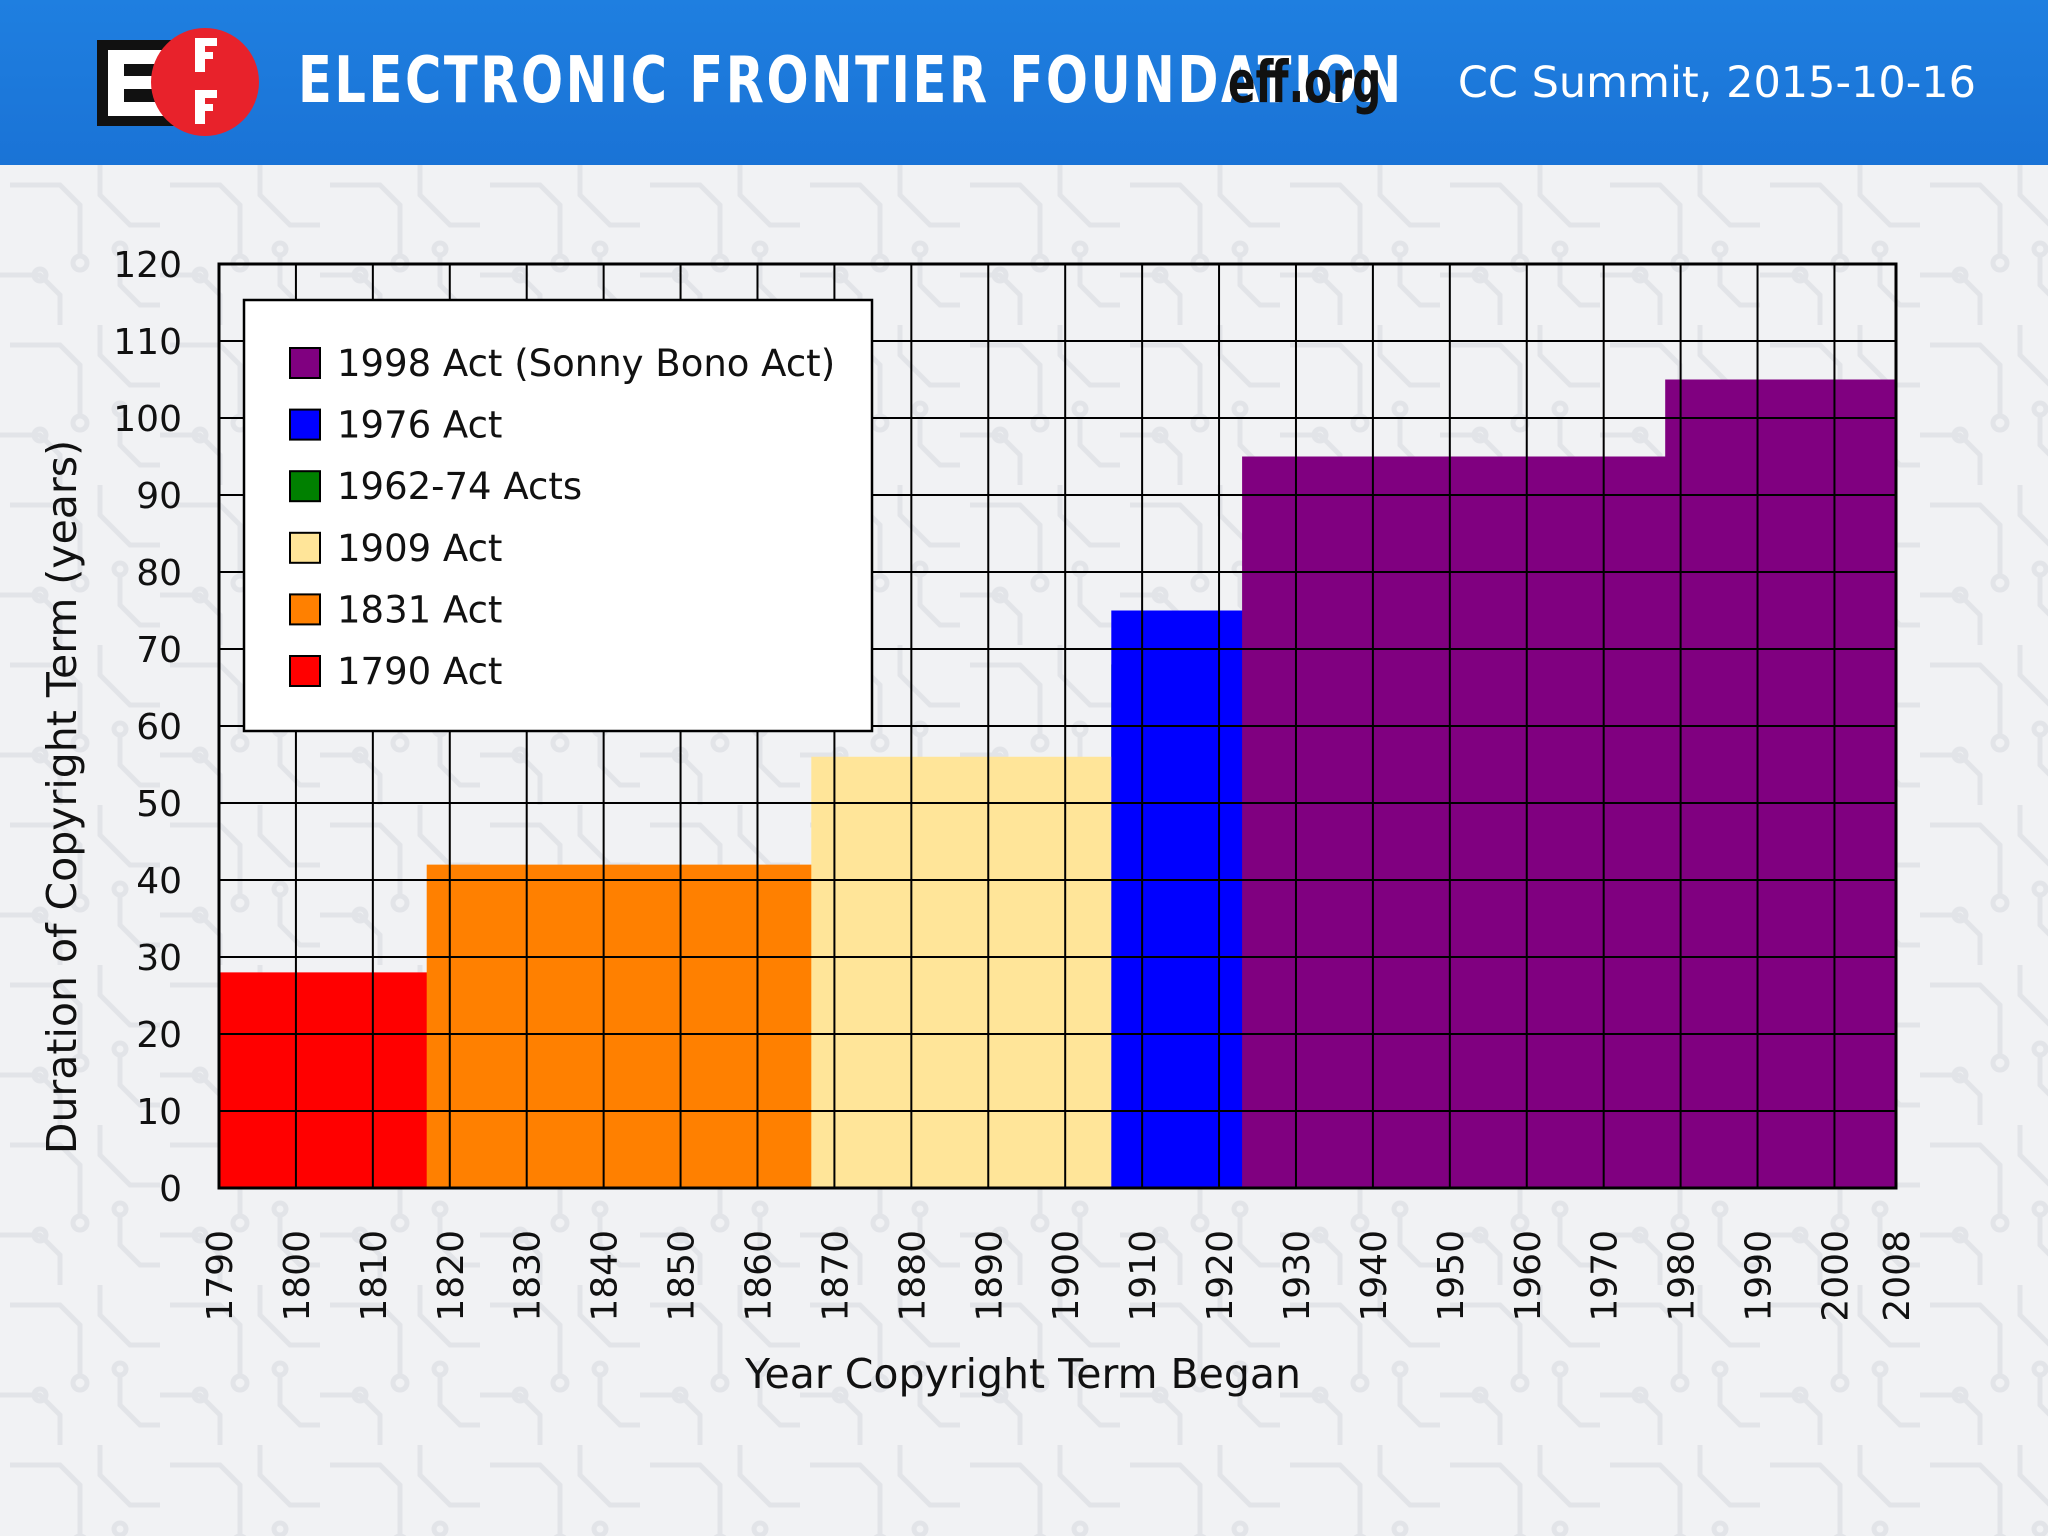 The image size is (2048, 1536). I want to click on eff-logo, so click(178, 82).